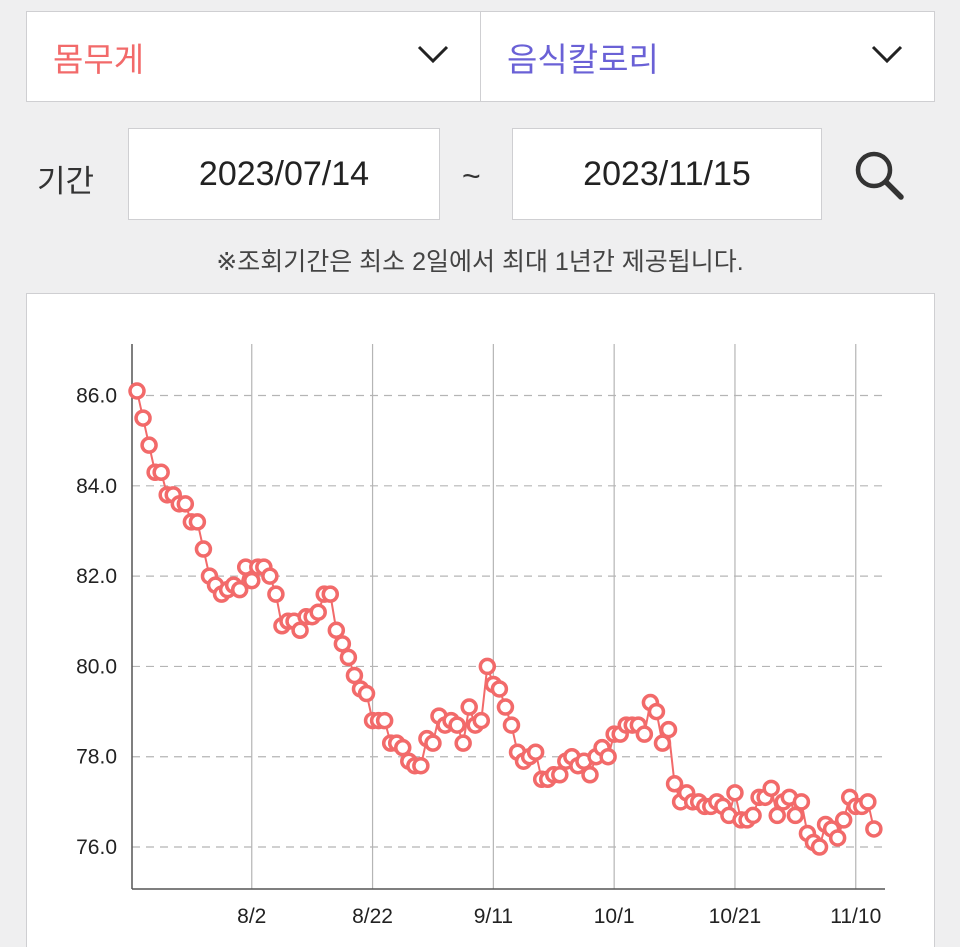  Describe the element at coordinates (96, 666) in the screenshot. I see `y-tick-label: 80.0` at that location.